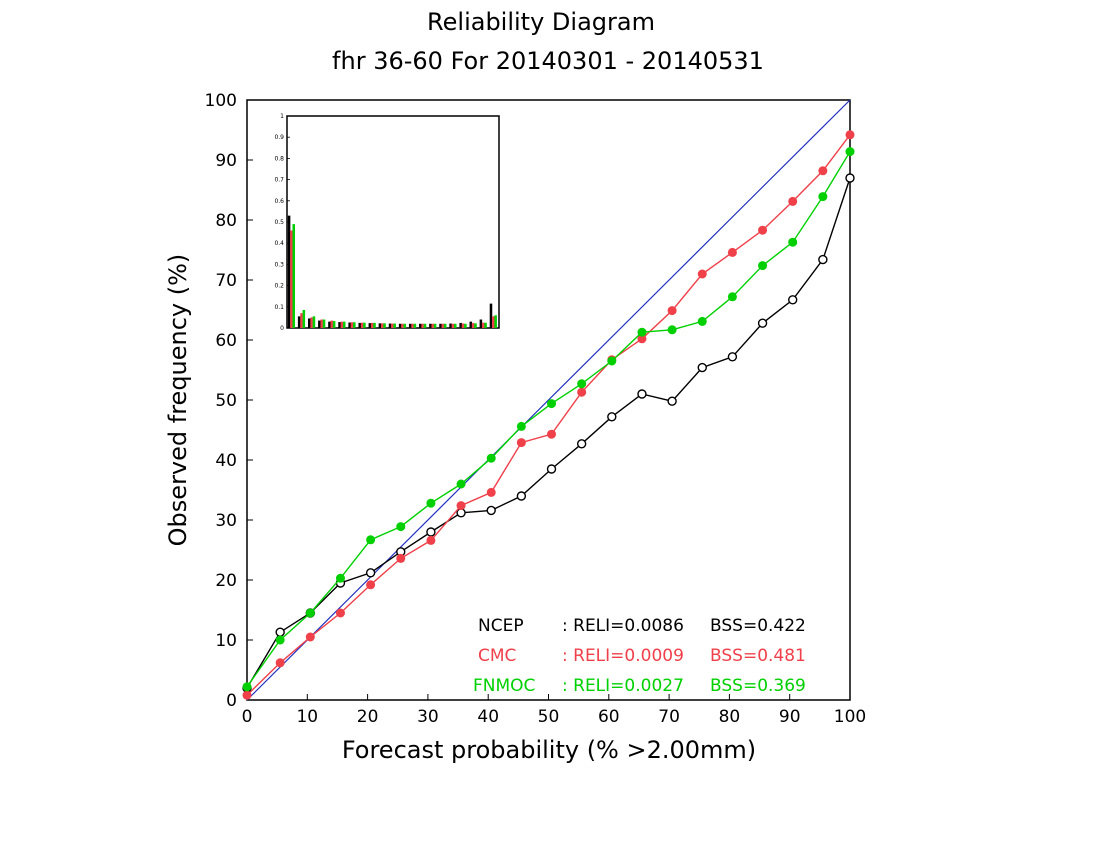 The height and width of the screenshot is (850, 1100). Describe the element at coordinates (623, 656) in the screenshot. I see `legend-reli-cmc: : RELI=0.0009` at that location.